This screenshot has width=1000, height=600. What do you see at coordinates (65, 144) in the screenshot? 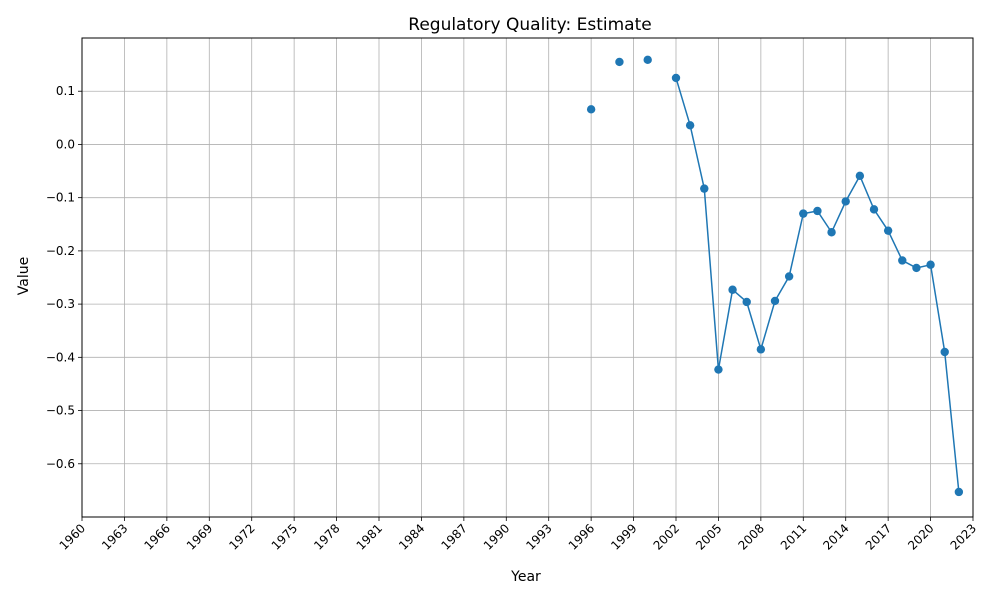
I see `y-tick-label: 0.0` at bounding box center [65, 144].